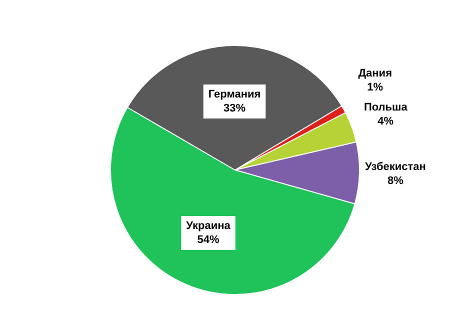 The width and height of the screenshot is (460, 327). I want to click on data-label: 1%, so click(375, 88).